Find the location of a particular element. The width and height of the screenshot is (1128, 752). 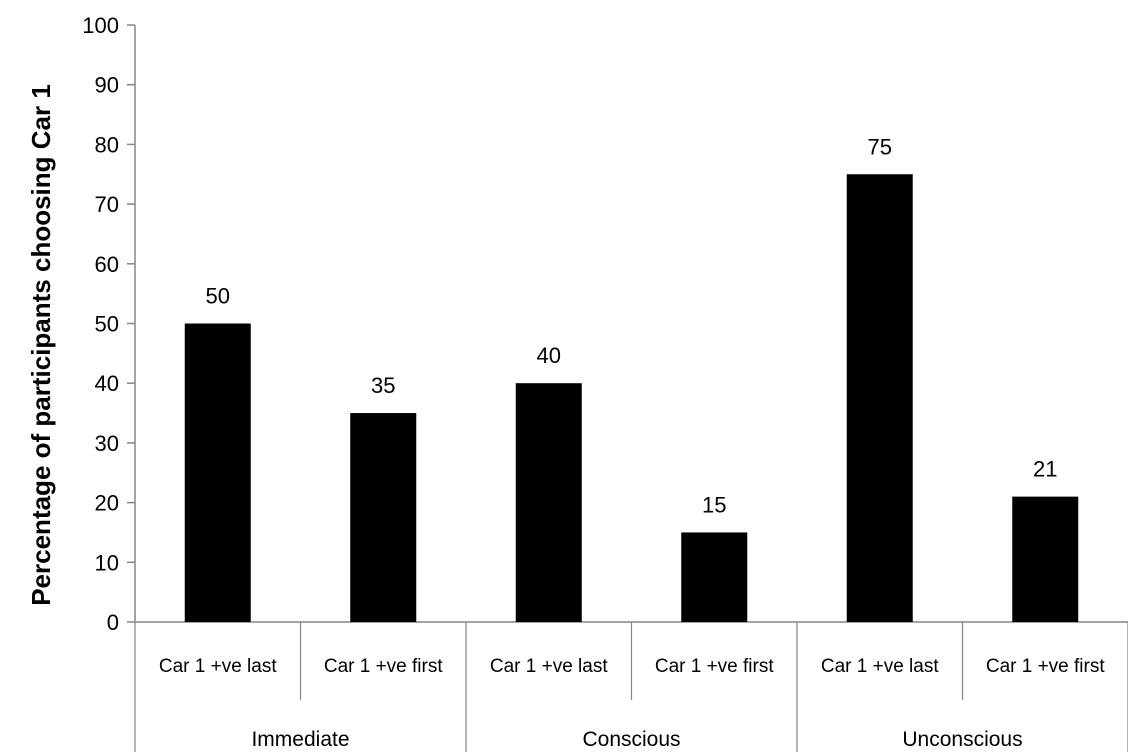

y-tick-label: 80 is located at coordinates (107, 144).